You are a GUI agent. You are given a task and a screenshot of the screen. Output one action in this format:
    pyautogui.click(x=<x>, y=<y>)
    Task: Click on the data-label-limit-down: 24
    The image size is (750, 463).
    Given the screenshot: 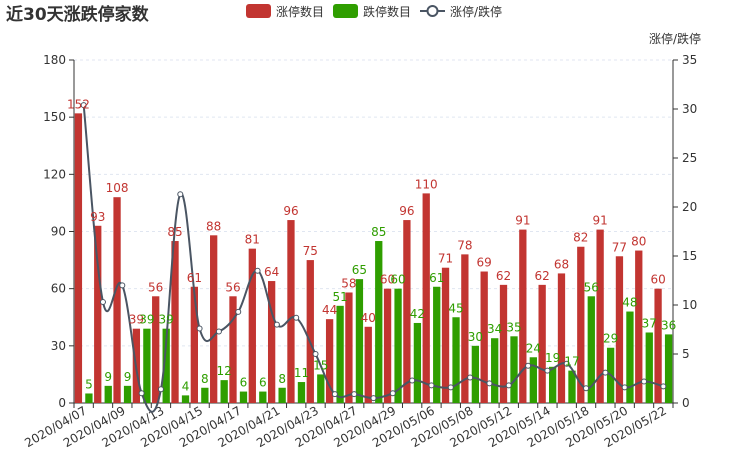 What is the action you would take?
    pyautogui.click(x=533, y=348)
    